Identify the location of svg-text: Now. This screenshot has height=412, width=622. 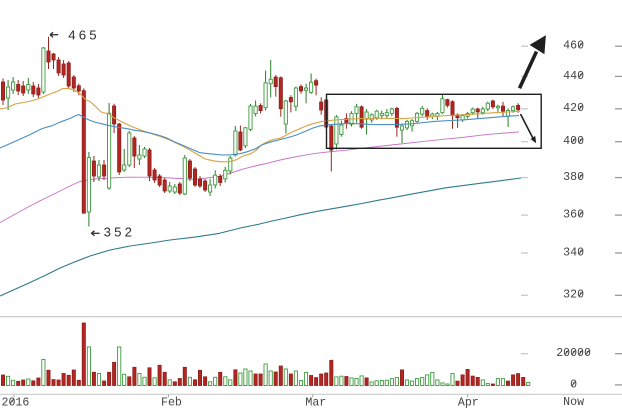
(573, 402).